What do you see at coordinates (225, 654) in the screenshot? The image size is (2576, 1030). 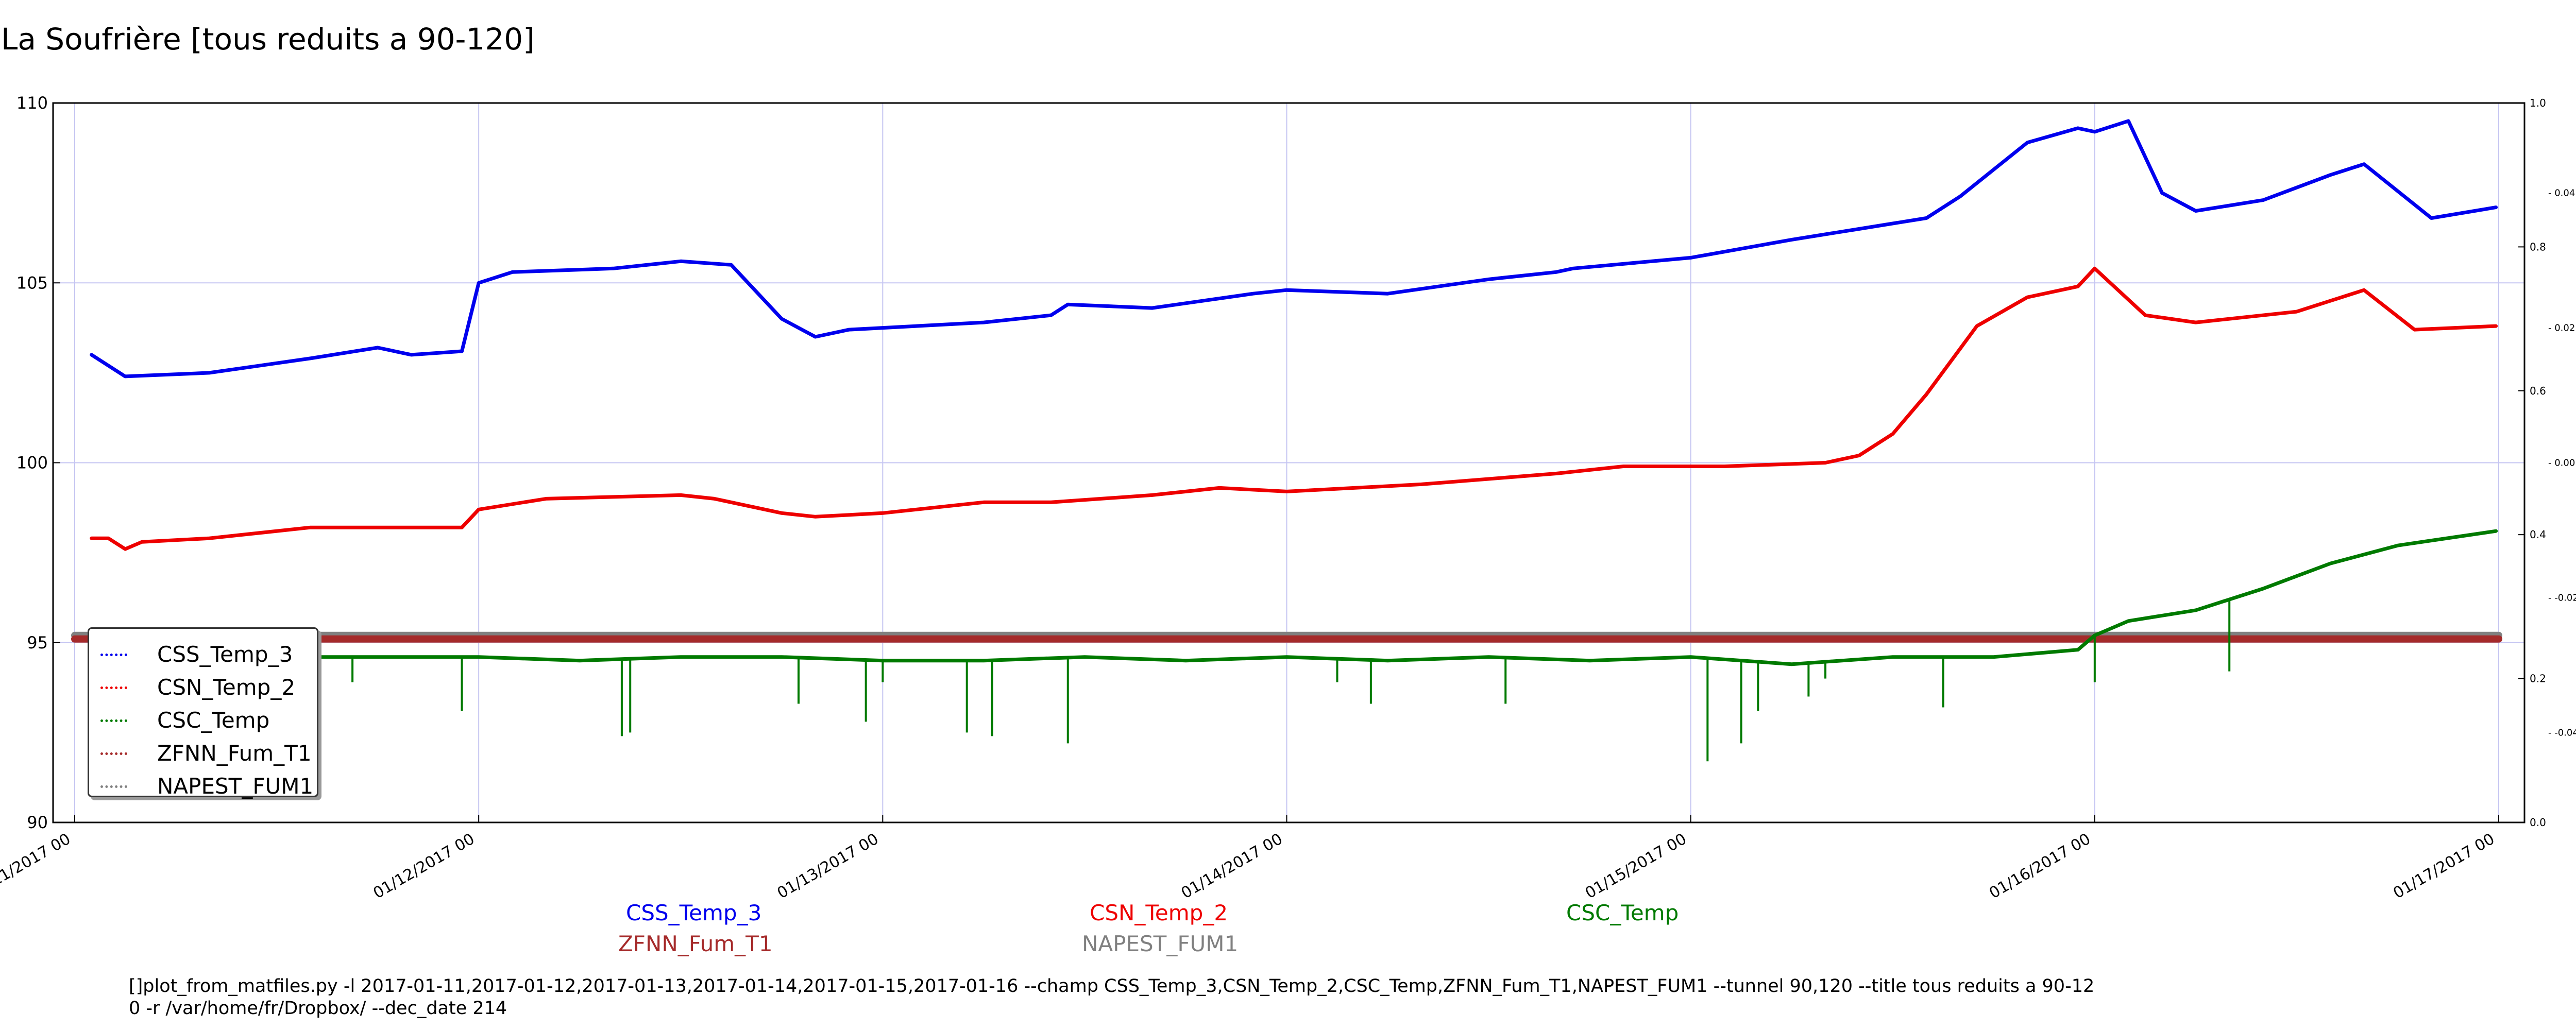 I see `legend-label: CSS_Temp_3` at bounding box center [225, 654].